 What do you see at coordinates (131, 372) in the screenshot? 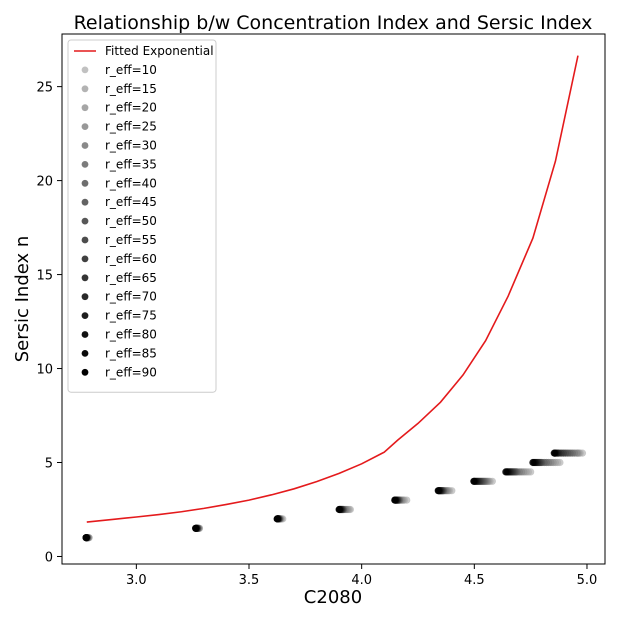
I see `legend-label: r_eff=90` at bounding box center [131, 372].